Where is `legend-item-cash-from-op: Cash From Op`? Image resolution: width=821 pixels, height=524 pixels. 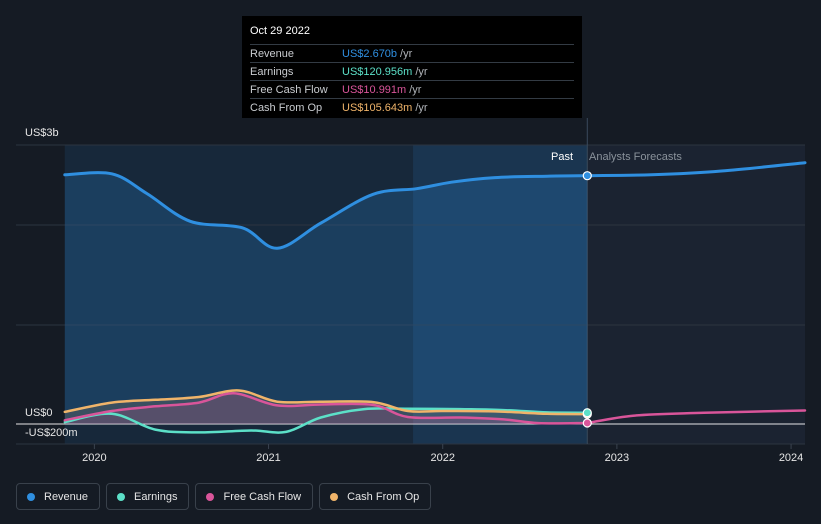 legend-item-cash-from-op: Cash From Op is located at coordinates (375, 496).